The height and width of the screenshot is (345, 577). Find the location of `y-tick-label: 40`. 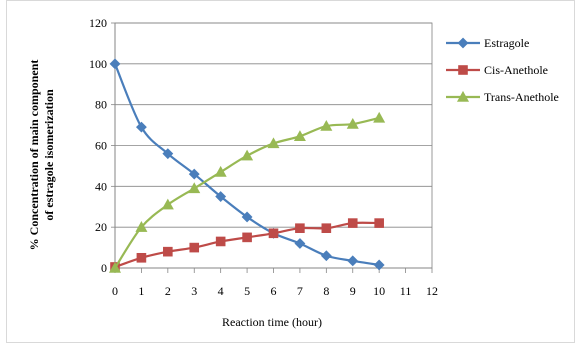

y-tick-label: 40 is located at coordinates (101, 186).